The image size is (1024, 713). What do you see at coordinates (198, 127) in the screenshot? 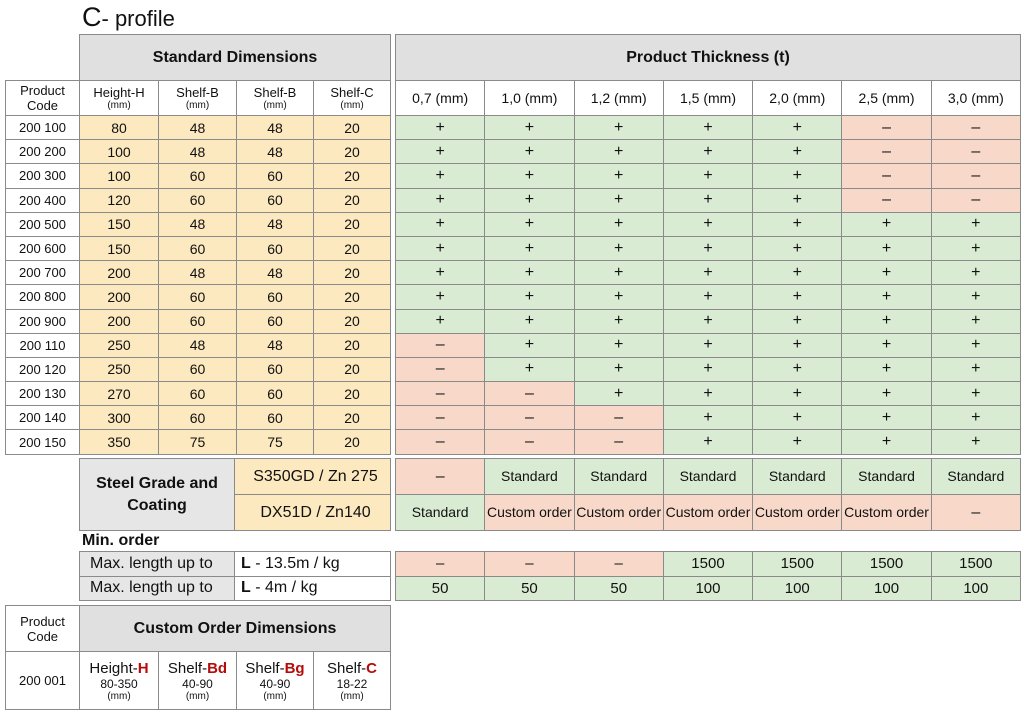
I see `table-row: 200 100 80 48 48 20` at bounding box center [198, 127].